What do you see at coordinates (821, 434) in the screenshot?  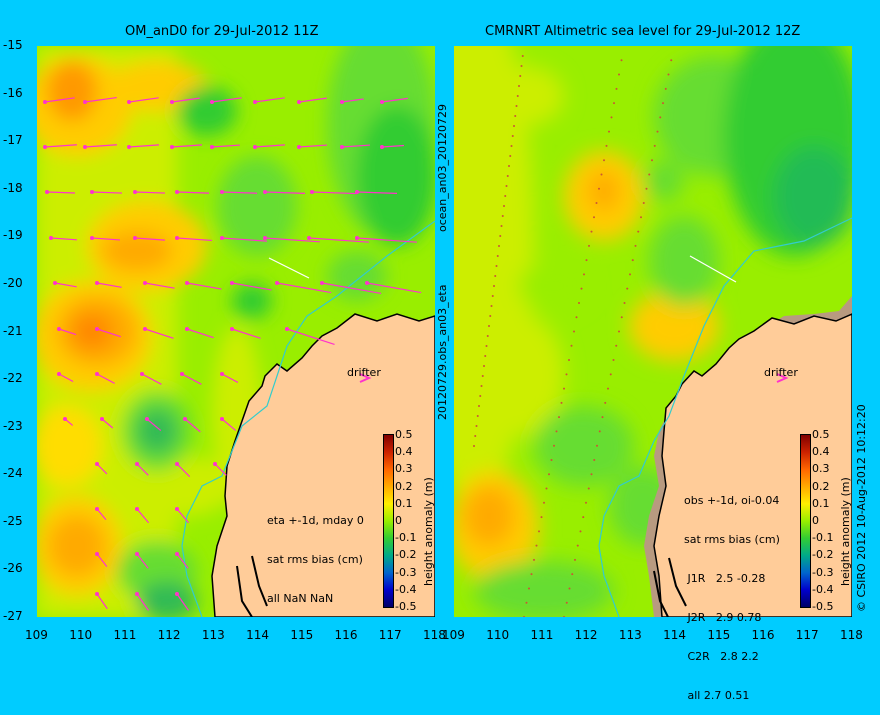 I see `colorbar-tick-label: 0.5` at bounding box center [821, 434].